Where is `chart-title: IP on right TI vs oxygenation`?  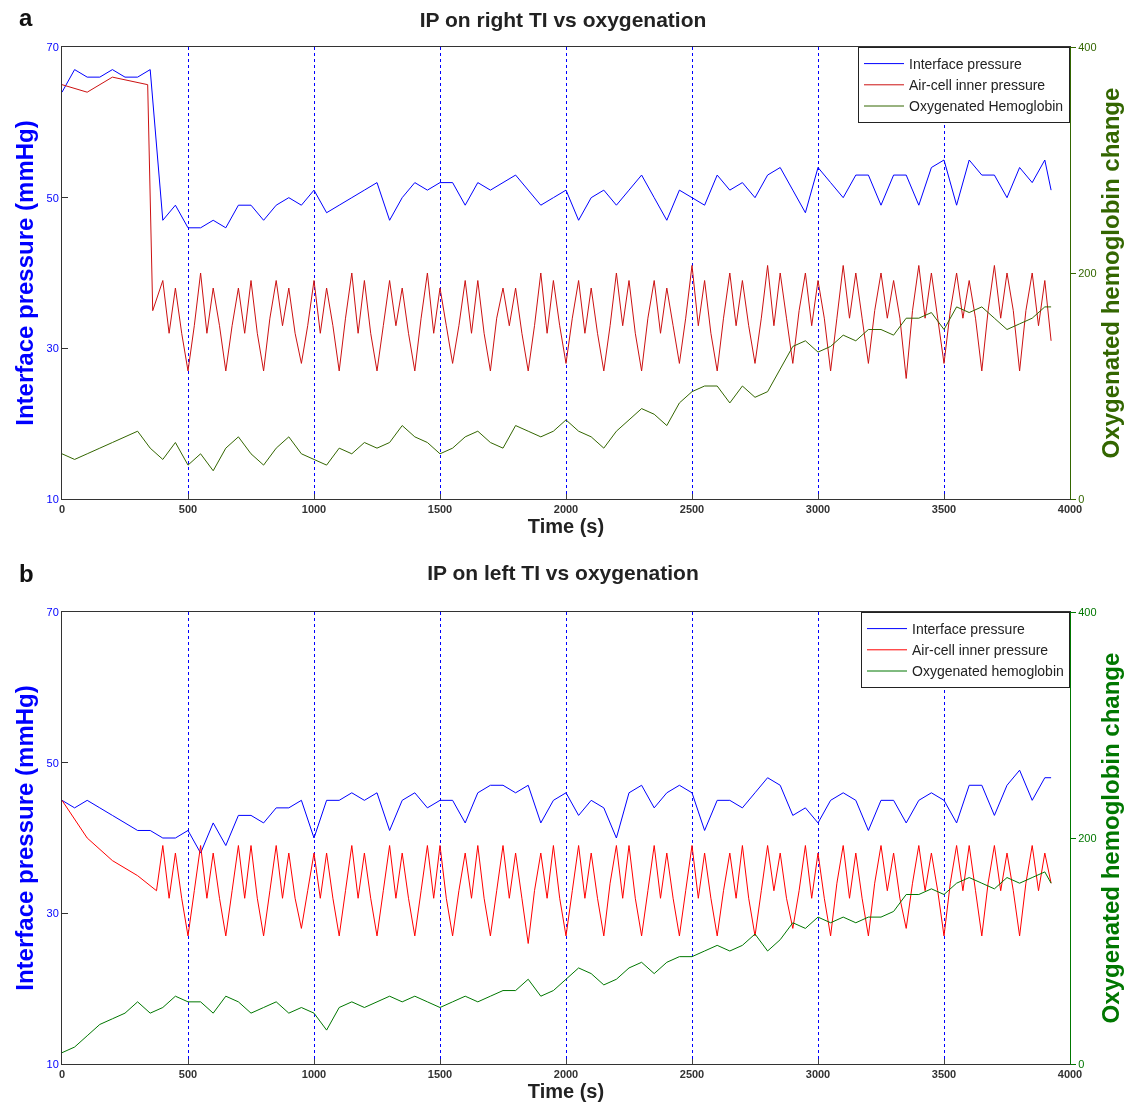 chart-title: IP on right TI vs oxygenation is located at coordinates (563, 19).